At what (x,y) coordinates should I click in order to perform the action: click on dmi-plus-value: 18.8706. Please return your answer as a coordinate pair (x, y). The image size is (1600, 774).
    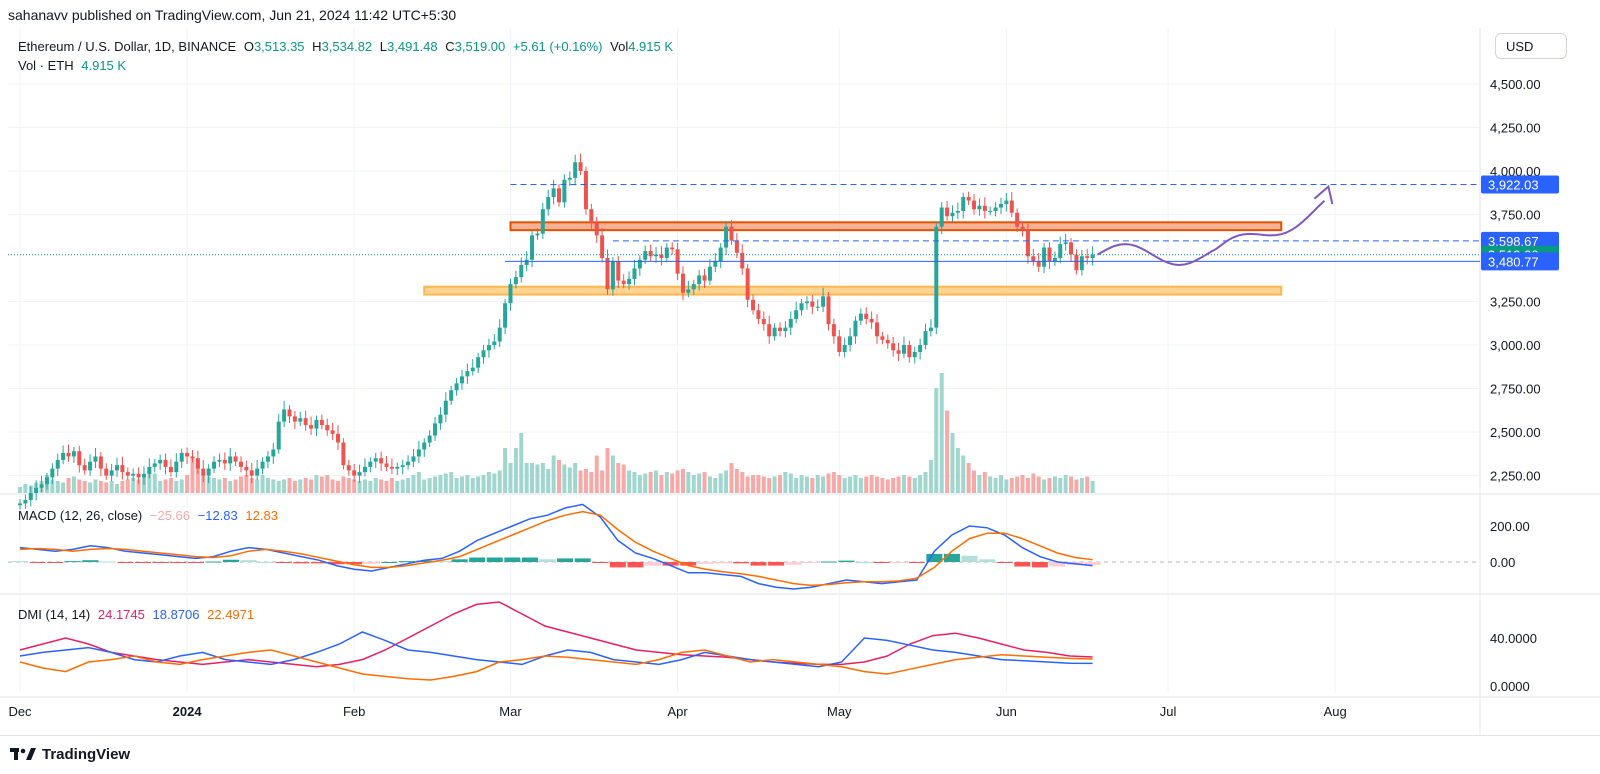
    Looking at the image, I should click on (176, 614).